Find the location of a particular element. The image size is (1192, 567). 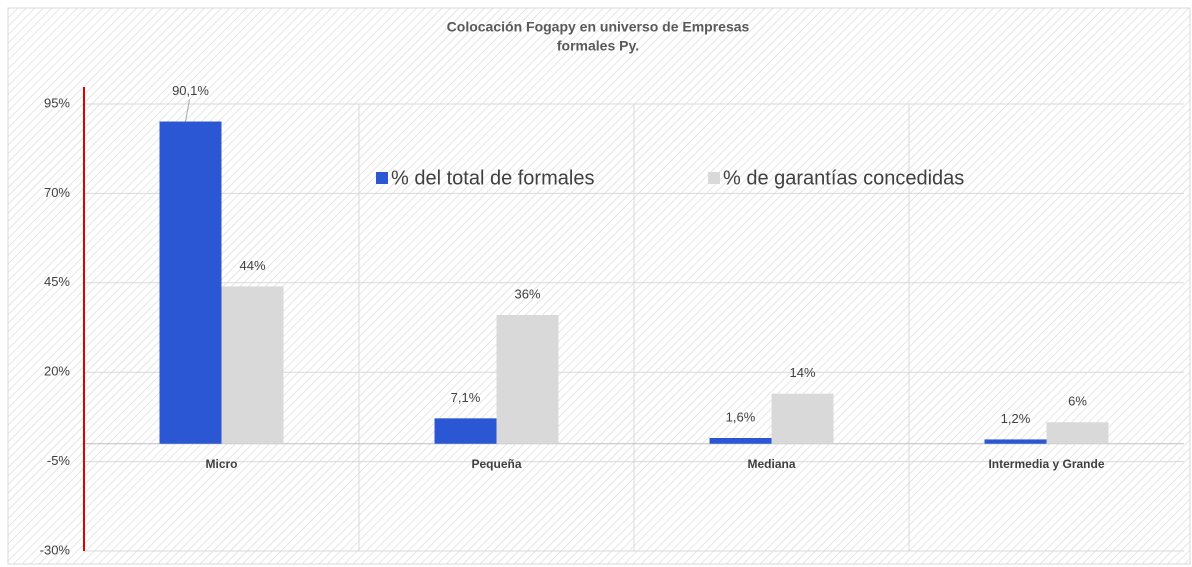

data-label: 1,6% is located at coordinates (741, 416).